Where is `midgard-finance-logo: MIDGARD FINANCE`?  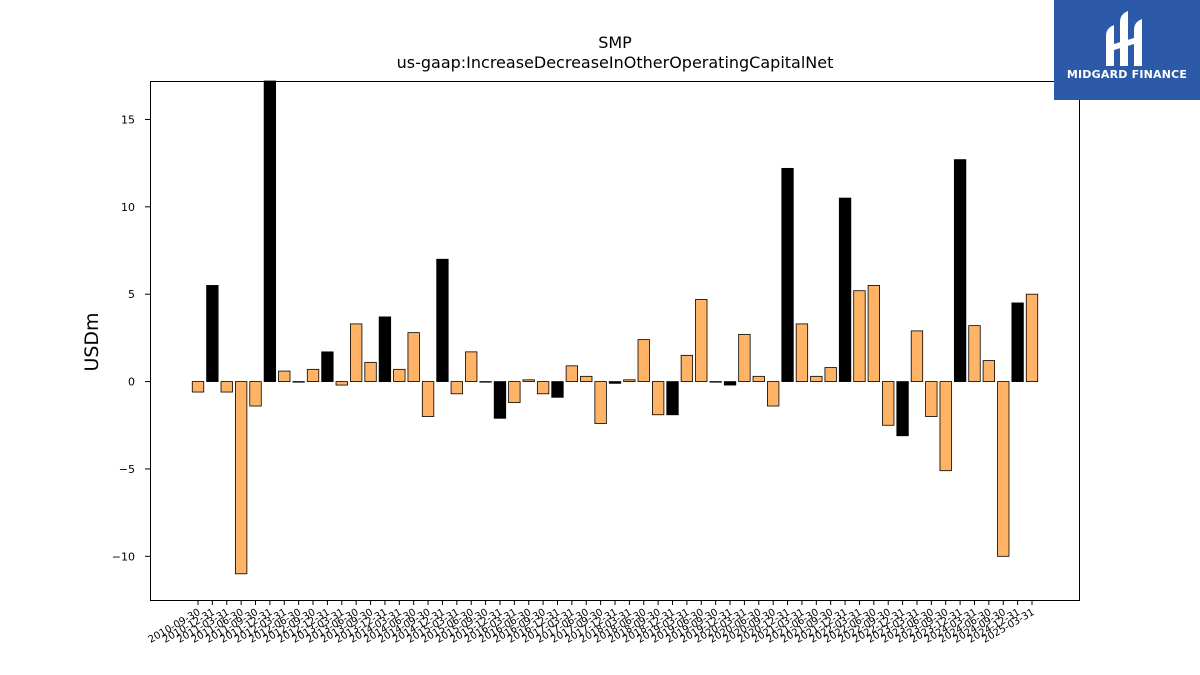
midgard-finance-logo: MIDGARD FINANCE is located at coordinates (1127, 50).